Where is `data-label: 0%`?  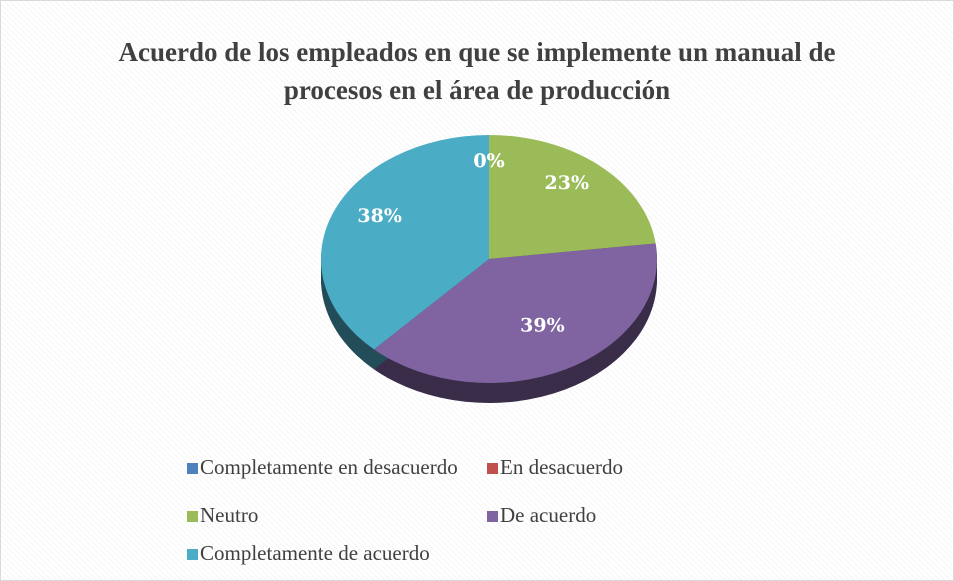
data-label: 0% is located at coordinates (488, 161).